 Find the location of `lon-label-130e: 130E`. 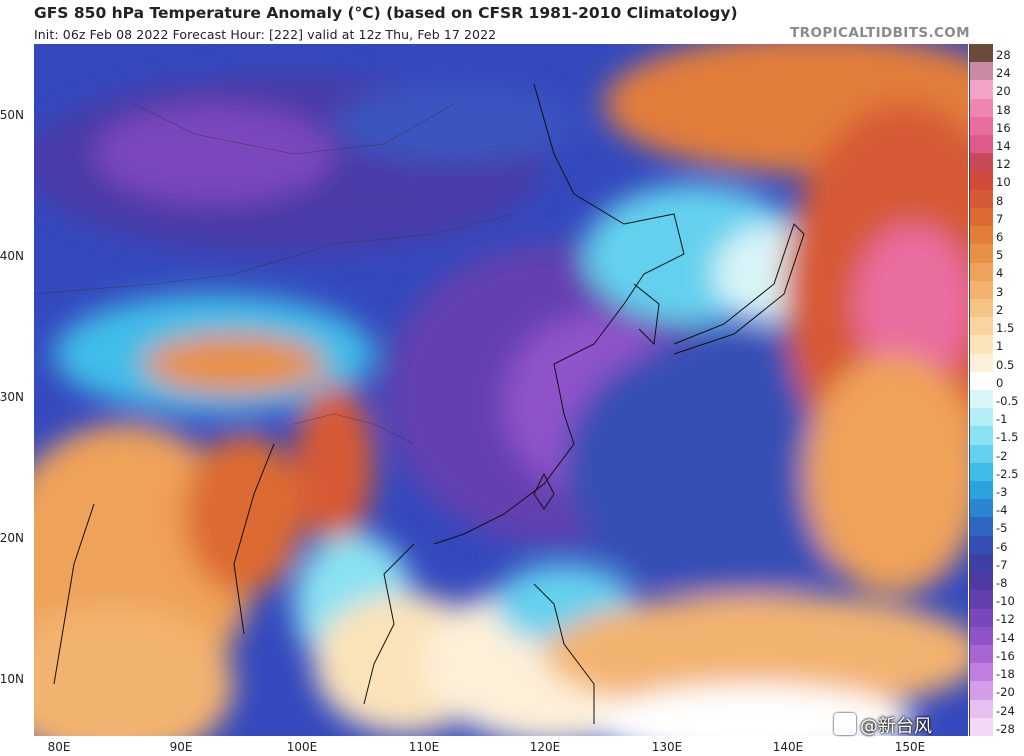

lon-label-130e: 130E is located at coordinates (667, 747).